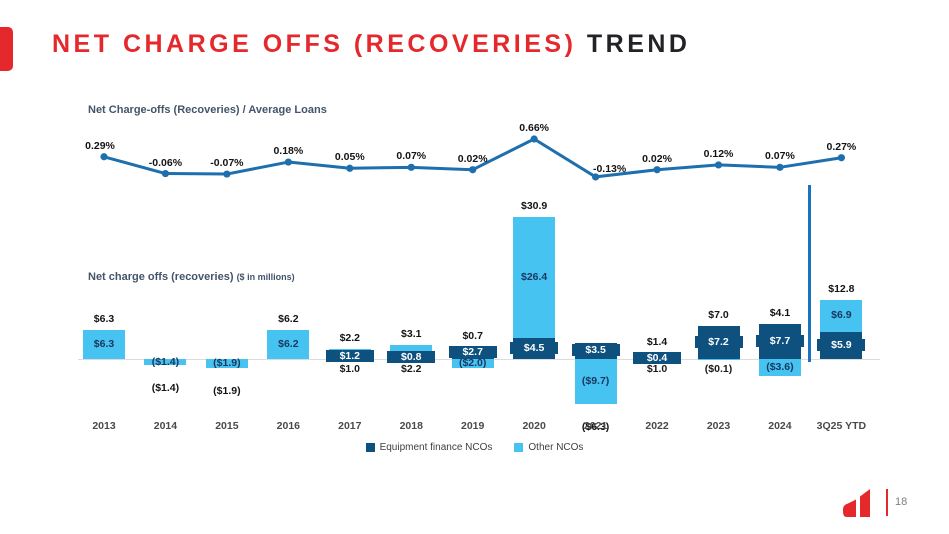  What do you see at coordinates (161, 277) in the screenshot?
I see `bar-chart-title-main: Net charge offs (recoveries)` at bounding box center [161, 277].